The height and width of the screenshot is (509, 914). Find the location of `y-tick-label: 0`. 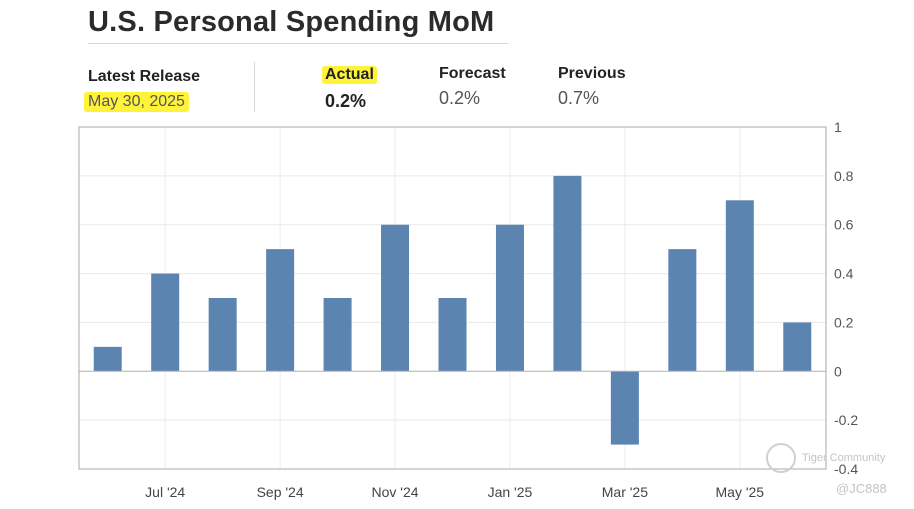

y-tick-label: 0 is located at coordinates (838, 371).